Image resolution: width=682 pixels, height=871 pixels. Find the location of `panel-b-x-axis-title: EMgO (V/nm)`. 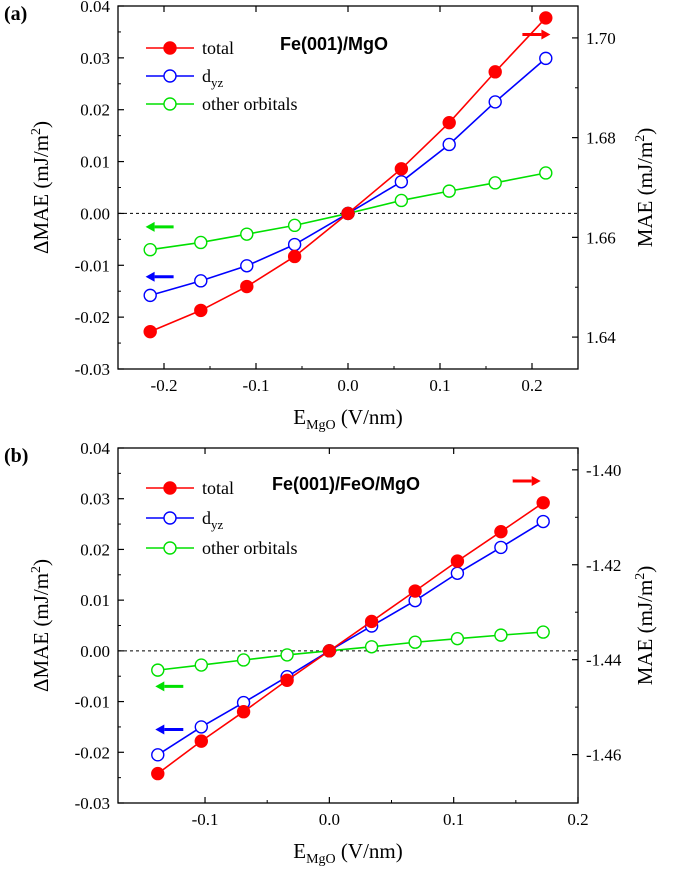

panel-b-x-axis-title: EMgO (V/nm) is located at coordinates (347, 853).